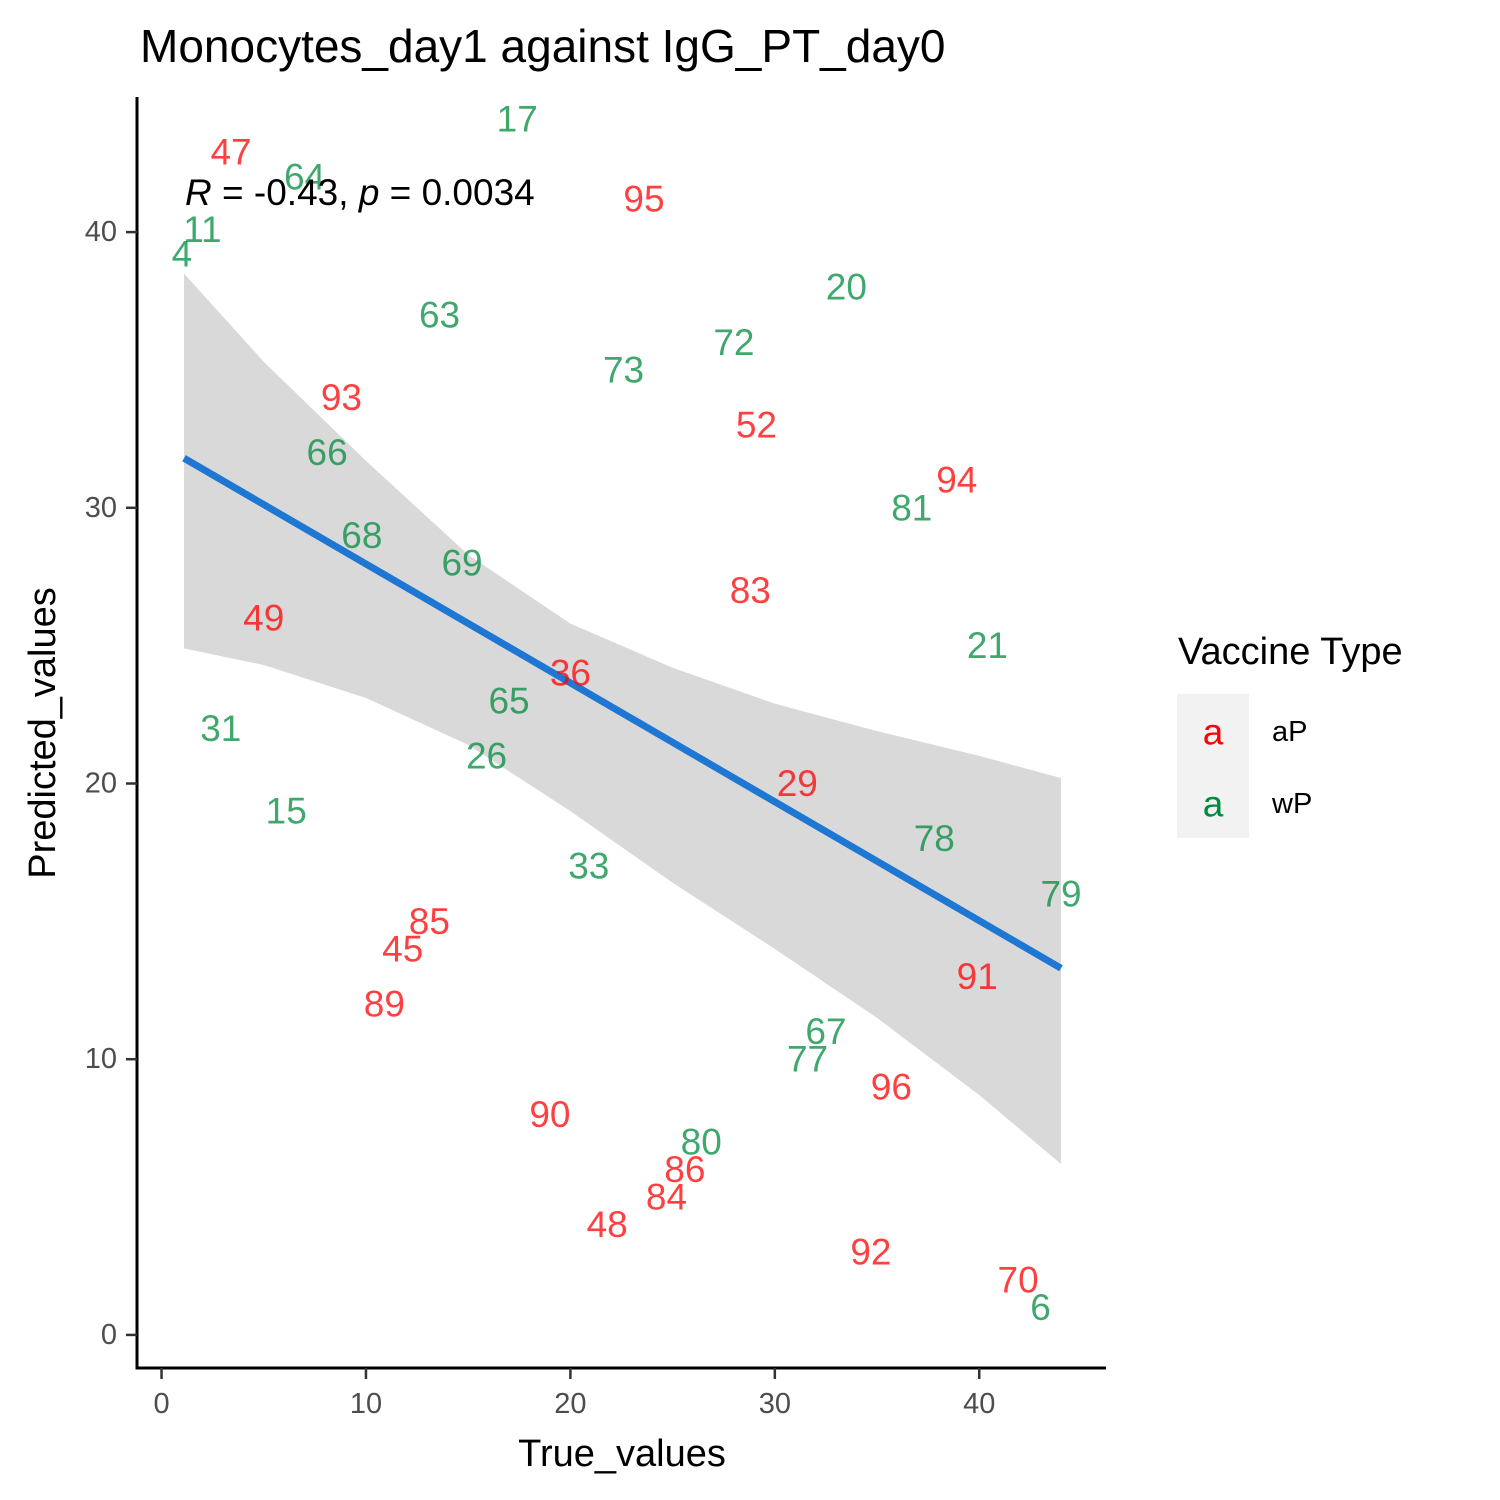  Describe the element at coordinates (1040, 1307) in the screenshot. I see `point-label-6: 6` at that location.